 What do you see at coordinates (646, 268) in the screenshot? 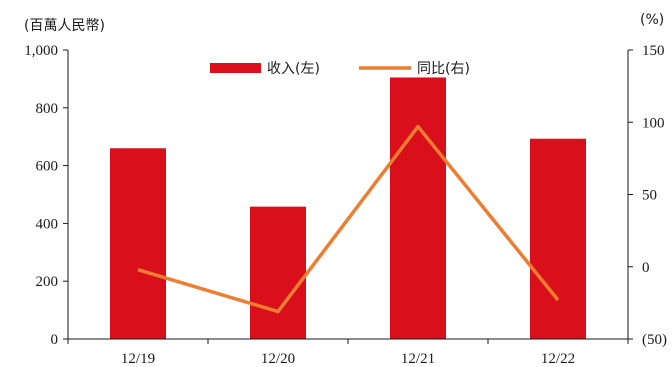
I see `right-tick-label: 0` at bounding box center [646, 268].